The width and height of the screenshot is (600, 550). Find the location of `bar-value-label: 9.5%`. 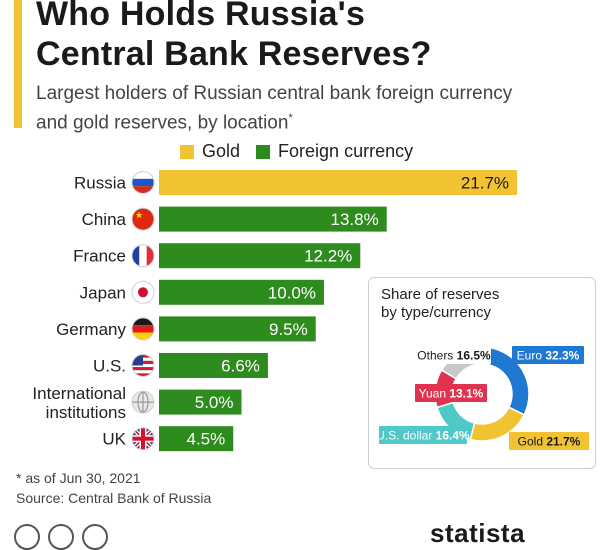

bar-value-label: 9.5% is located at coordinates (288, 329).